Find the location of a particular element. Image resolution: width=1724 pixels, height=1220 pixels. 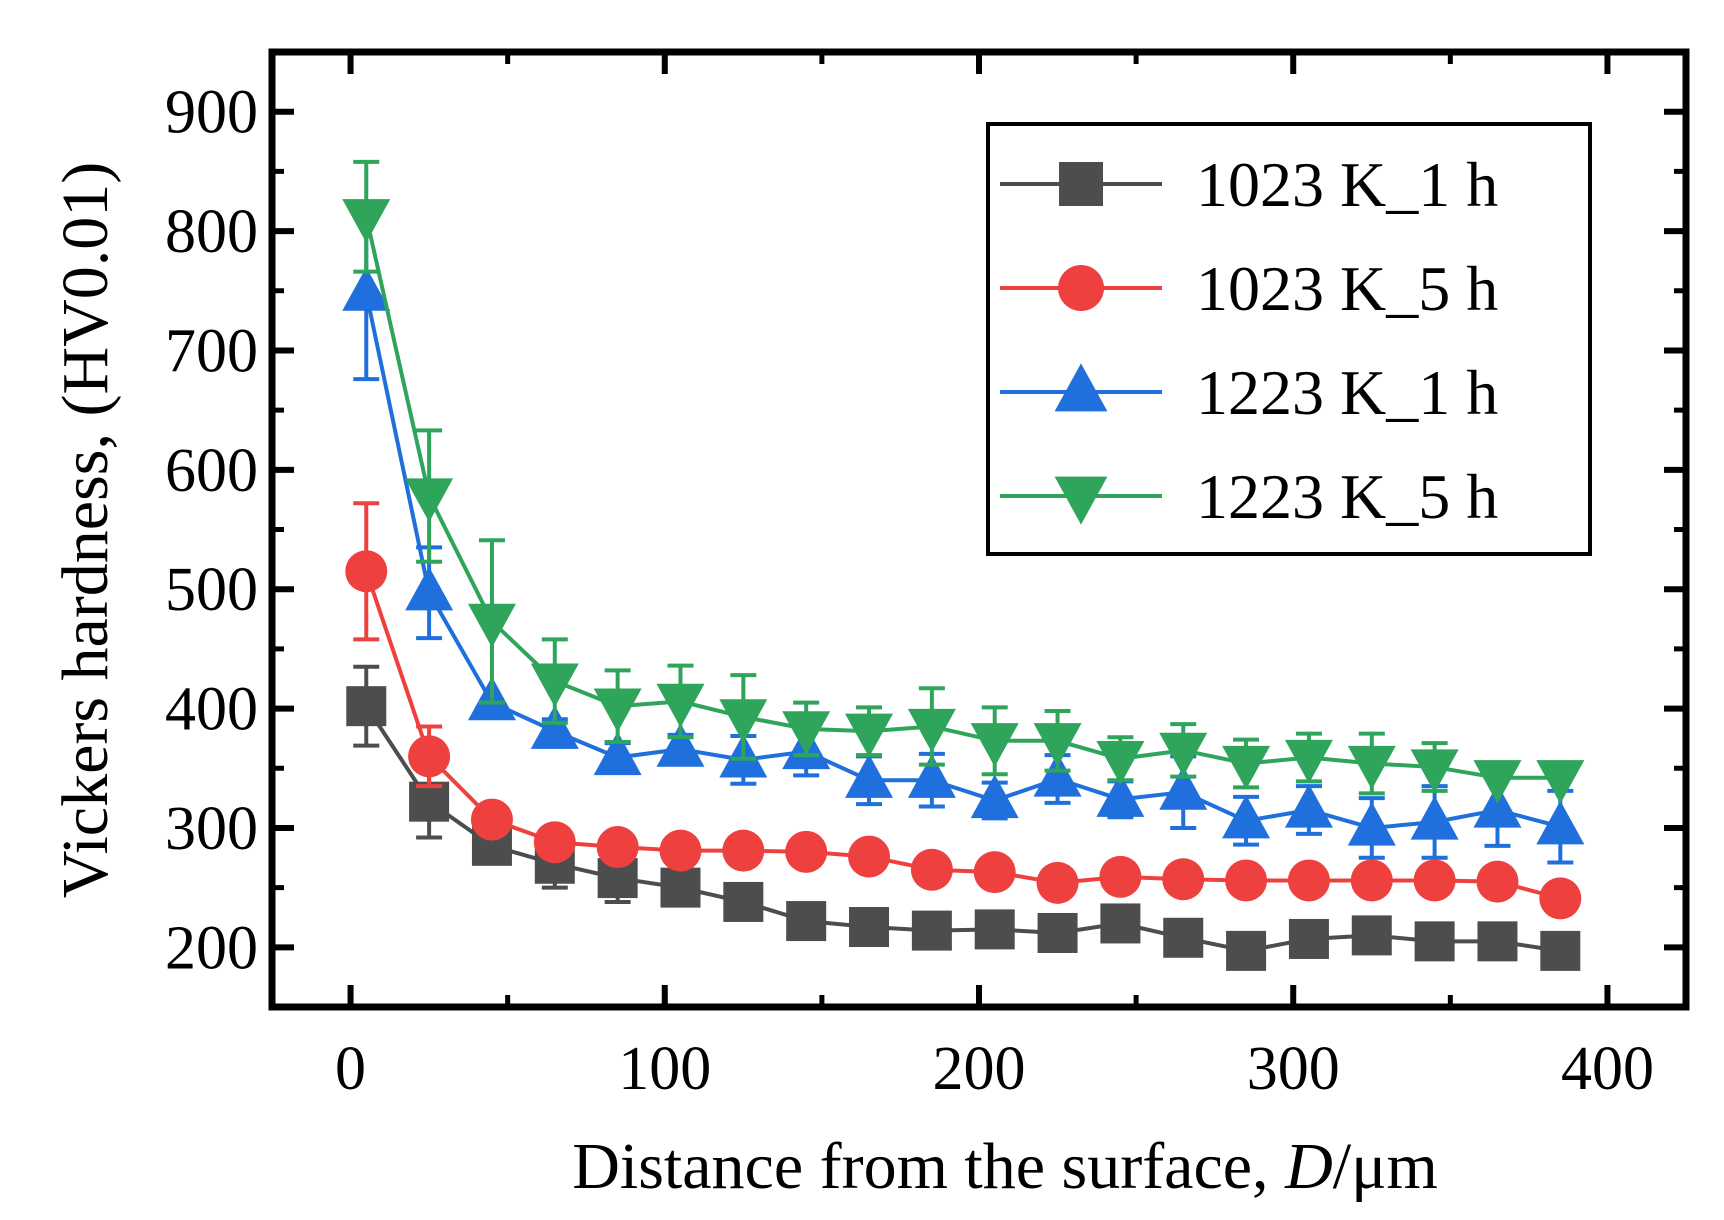

y-tick-label: 800 is located at coordinates (211, 232).